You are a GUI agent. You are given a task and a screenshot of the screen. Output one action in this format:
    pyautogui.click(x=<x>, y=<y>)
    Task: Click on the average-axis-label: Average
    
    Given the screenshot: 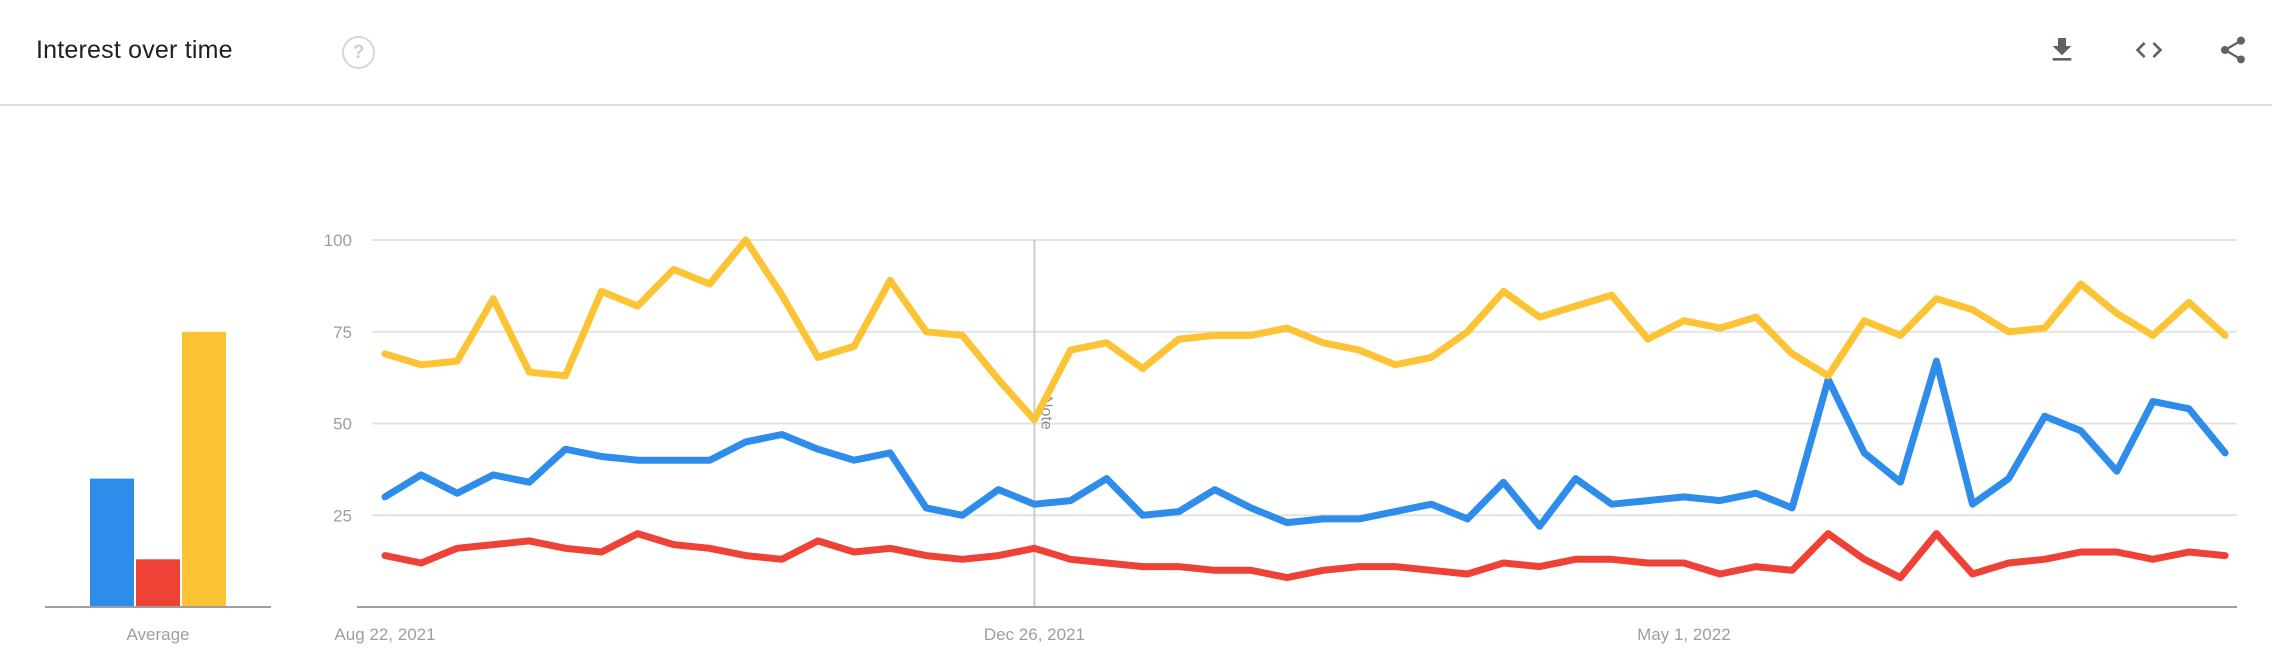 What is the action you would take?
    pyautogui.click(x=157, y=634)
    